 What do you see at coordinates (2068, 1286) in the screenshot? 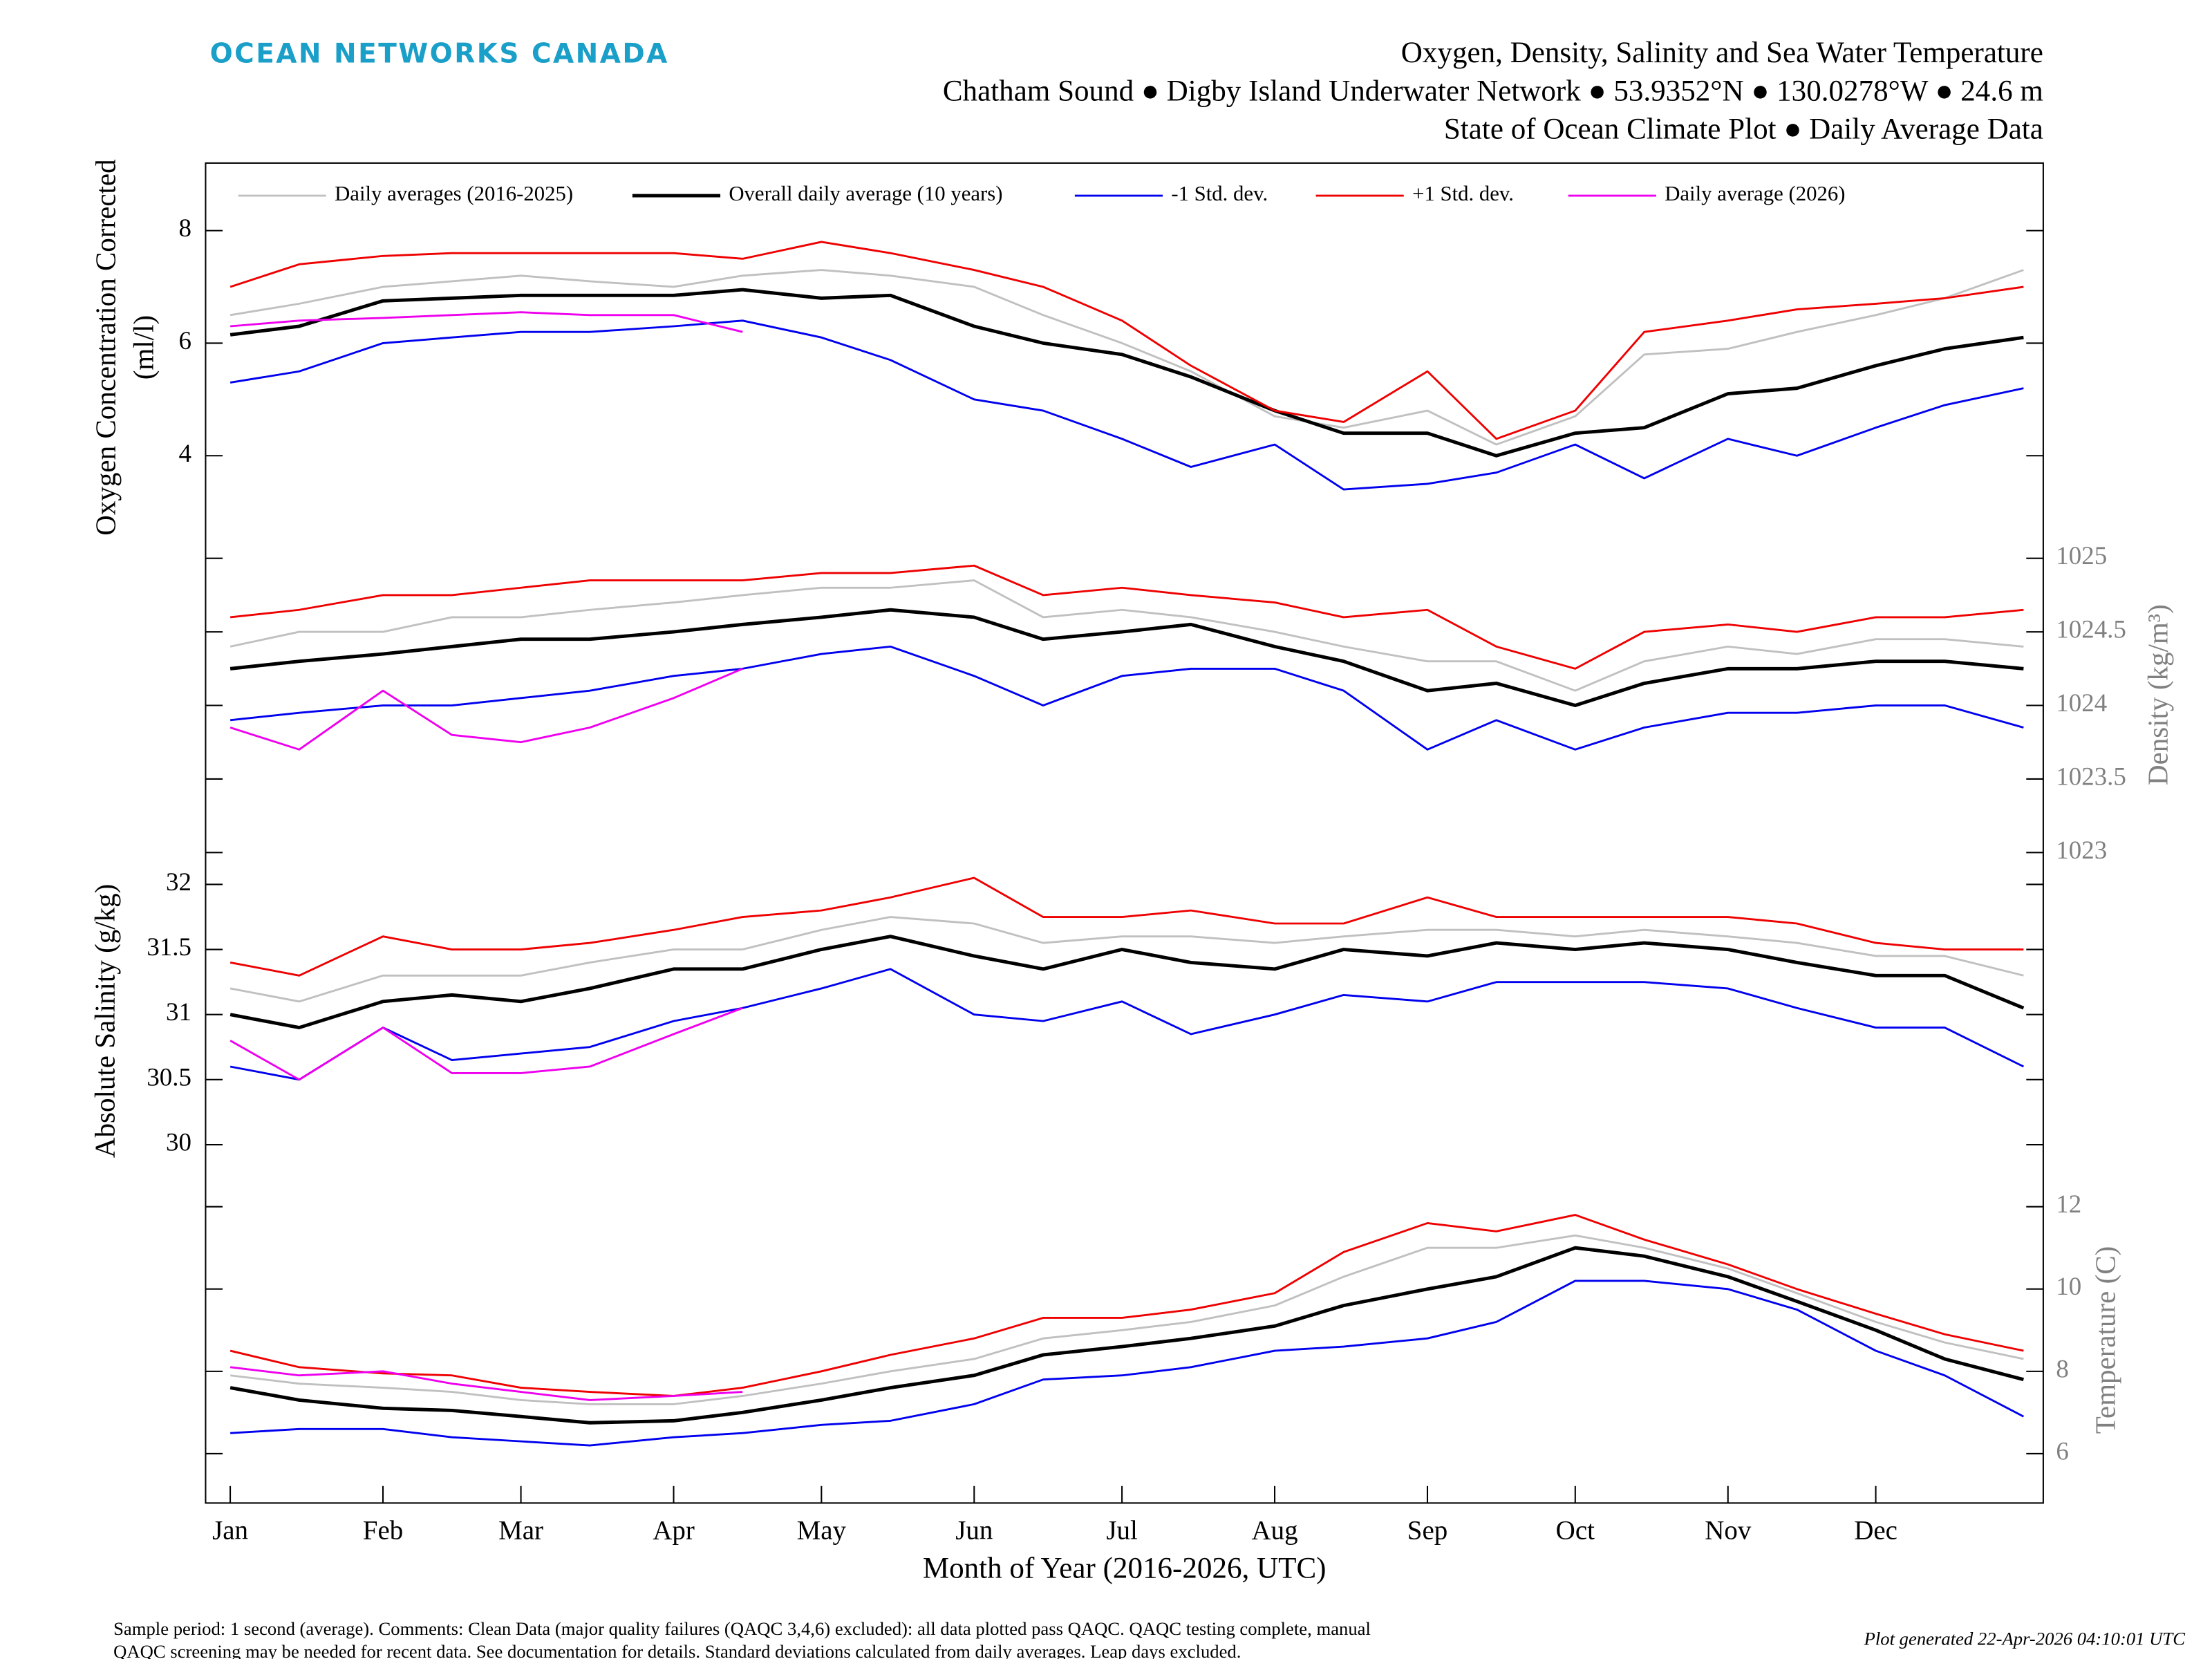
I see `y-tick-label: 10` at bounding box center [2068, 1286].